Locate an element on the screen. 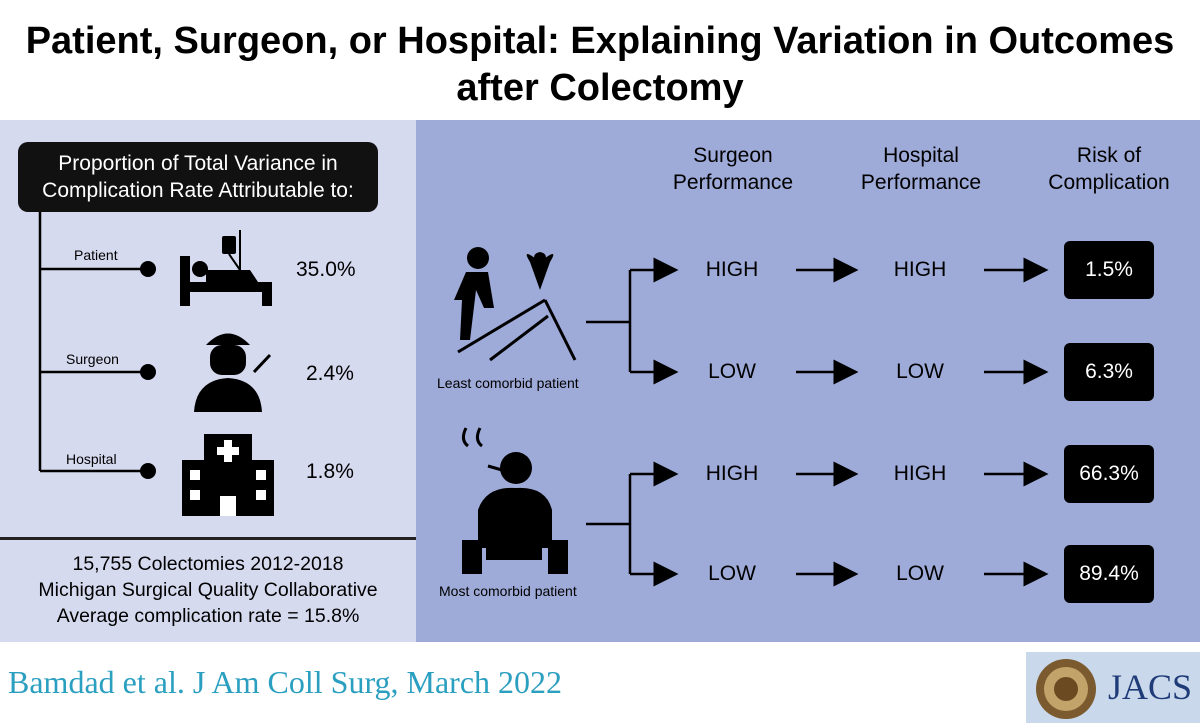 The width and height of the screenshot is (1200, 723). smoker-icon is located at coordinates (514, 500).